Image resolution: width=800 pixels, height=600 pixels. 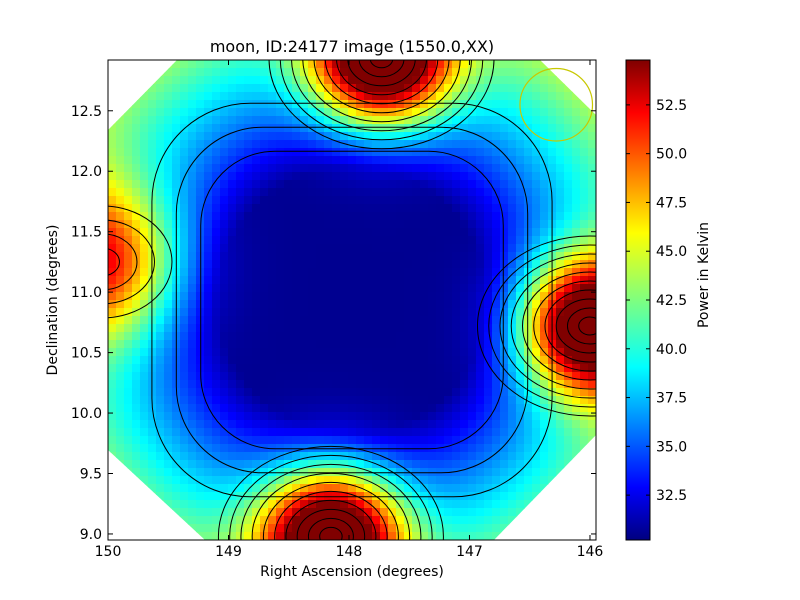 What do you see at coordinates (86, 172) in the screenshot?
I see `y-tick-label: 12.0` at bounding box center [86, 172].